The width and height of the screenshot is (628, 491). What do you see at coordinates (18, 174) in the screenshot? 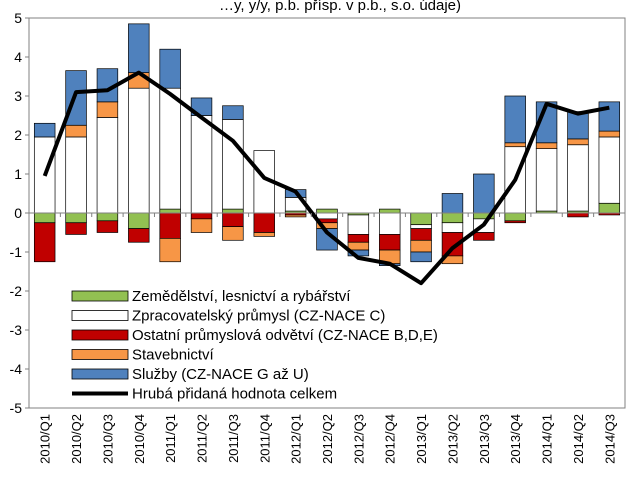
I see `y-tick-label: 1` at bounding box center [18, 174].